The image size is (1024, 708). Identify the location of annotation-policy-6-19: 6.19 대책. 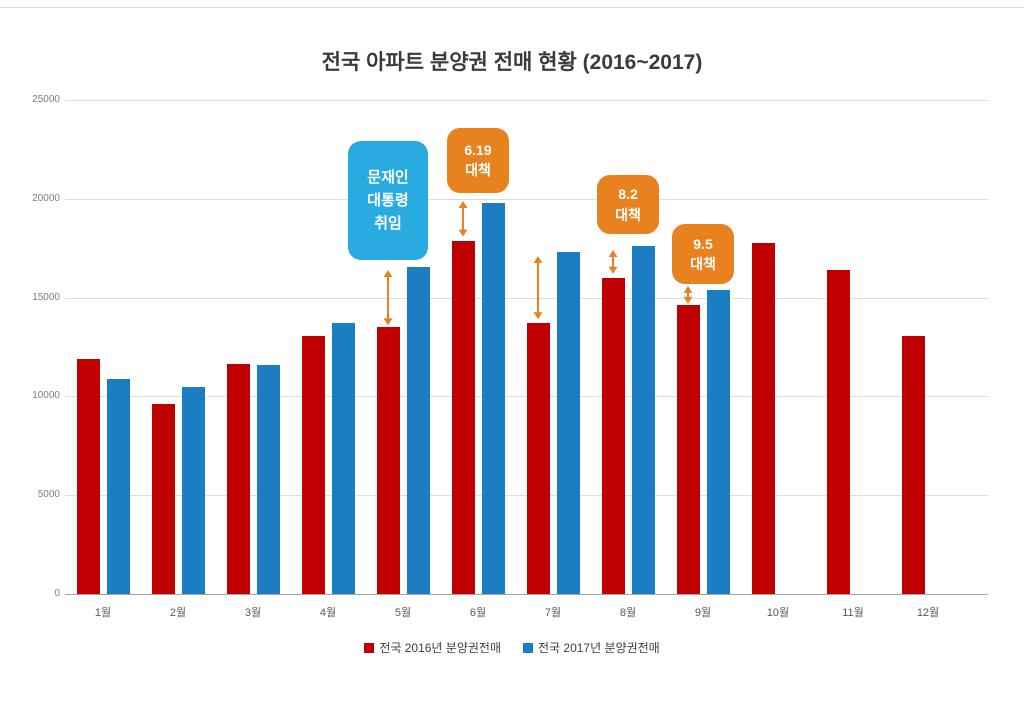
(478, 160).